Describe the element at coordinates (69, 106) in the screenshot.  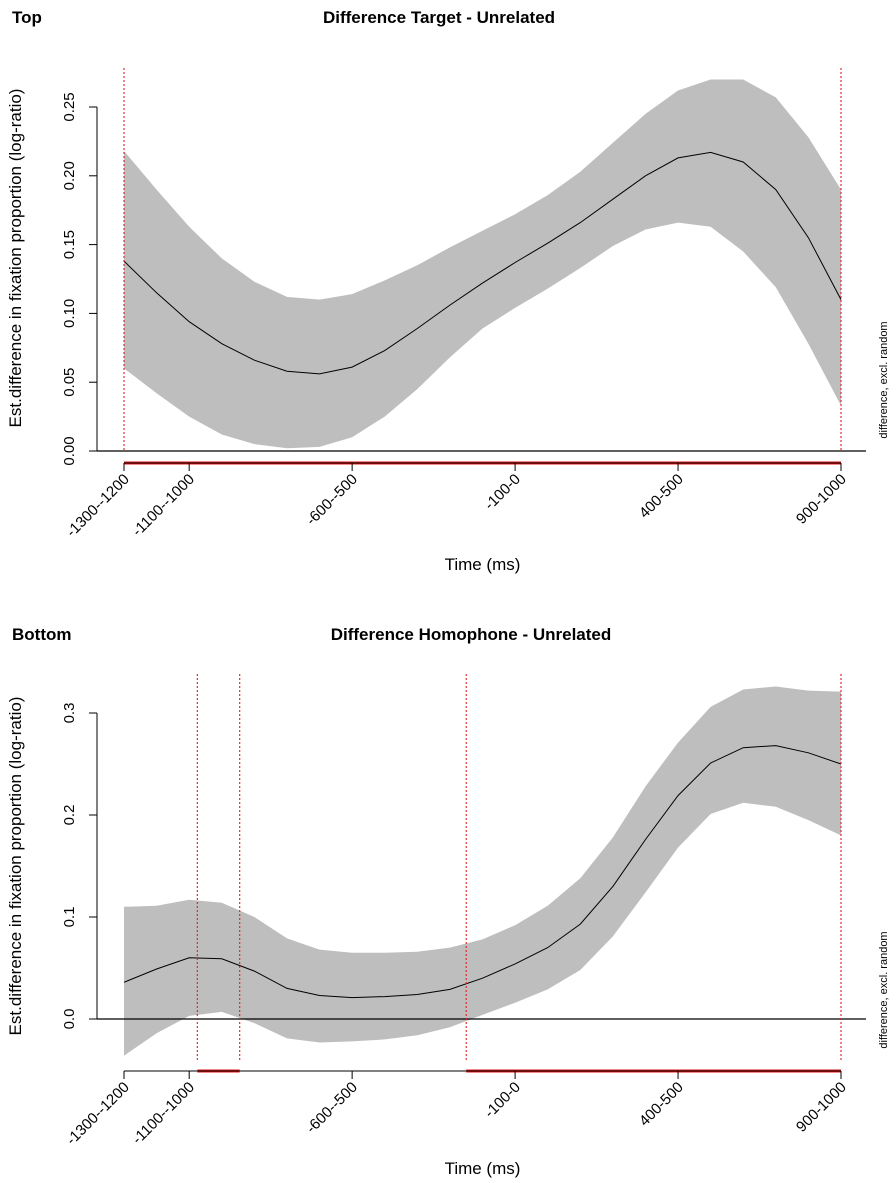
I see `y-tick-label: 0.25` at that location.